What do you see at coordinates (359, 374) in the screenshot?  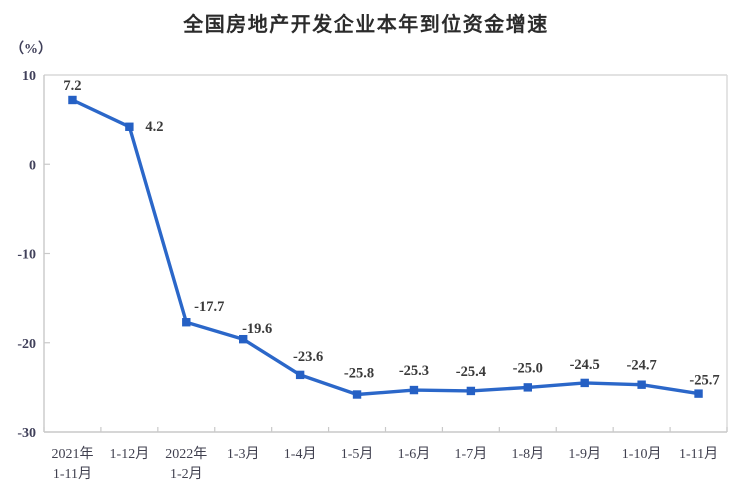 I see `data-label: -25.8` at bounding box center [359, 374].